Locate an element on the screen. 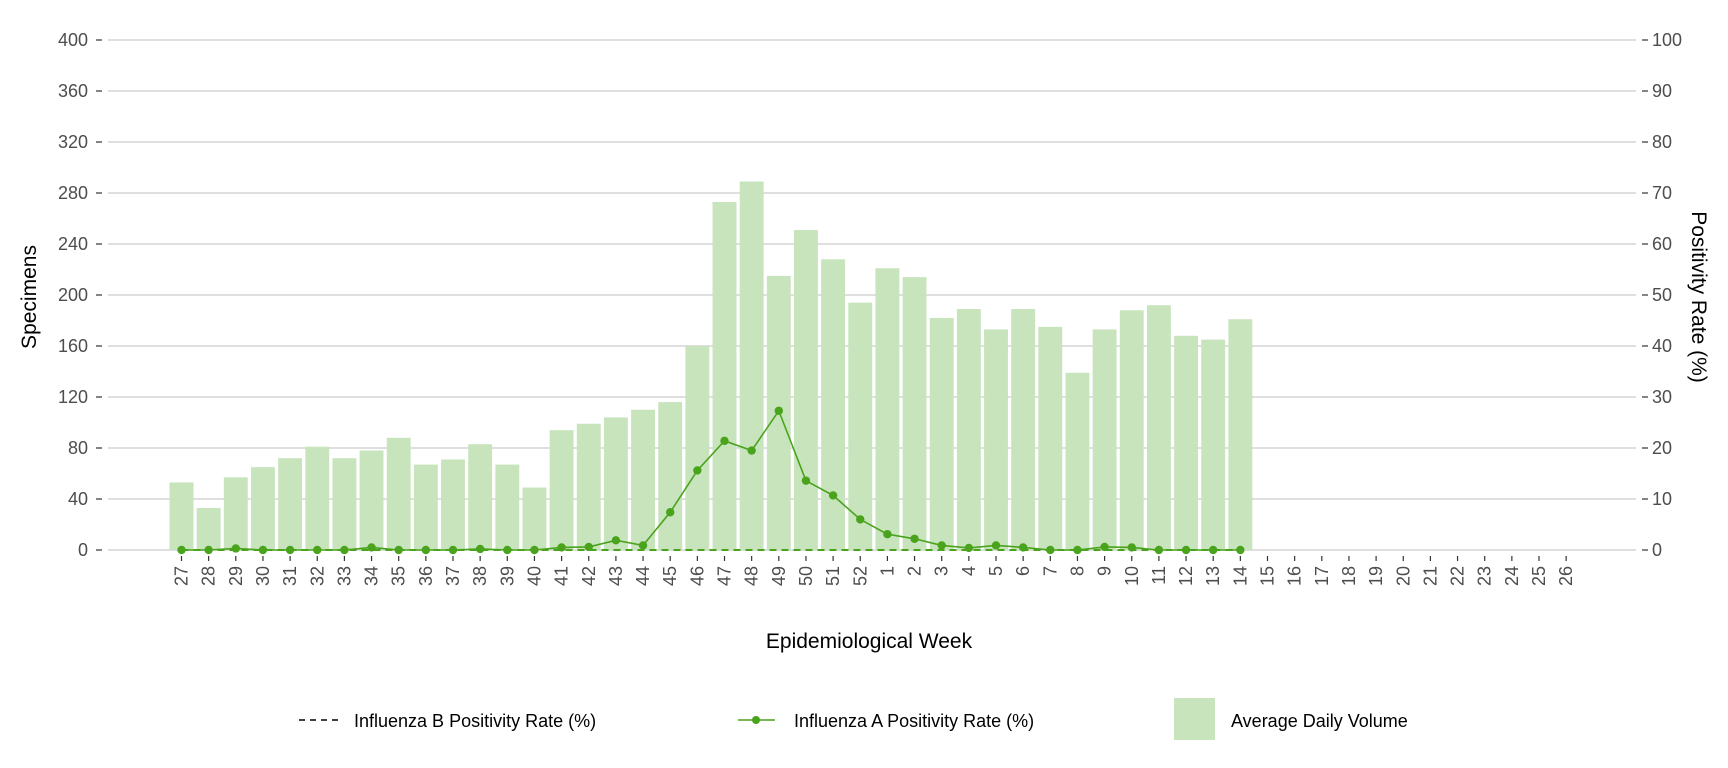 Image resolution: width=1728 pixels, height=768 pixels. x-tick-label: 8 is located at coordinates (1077, 571).